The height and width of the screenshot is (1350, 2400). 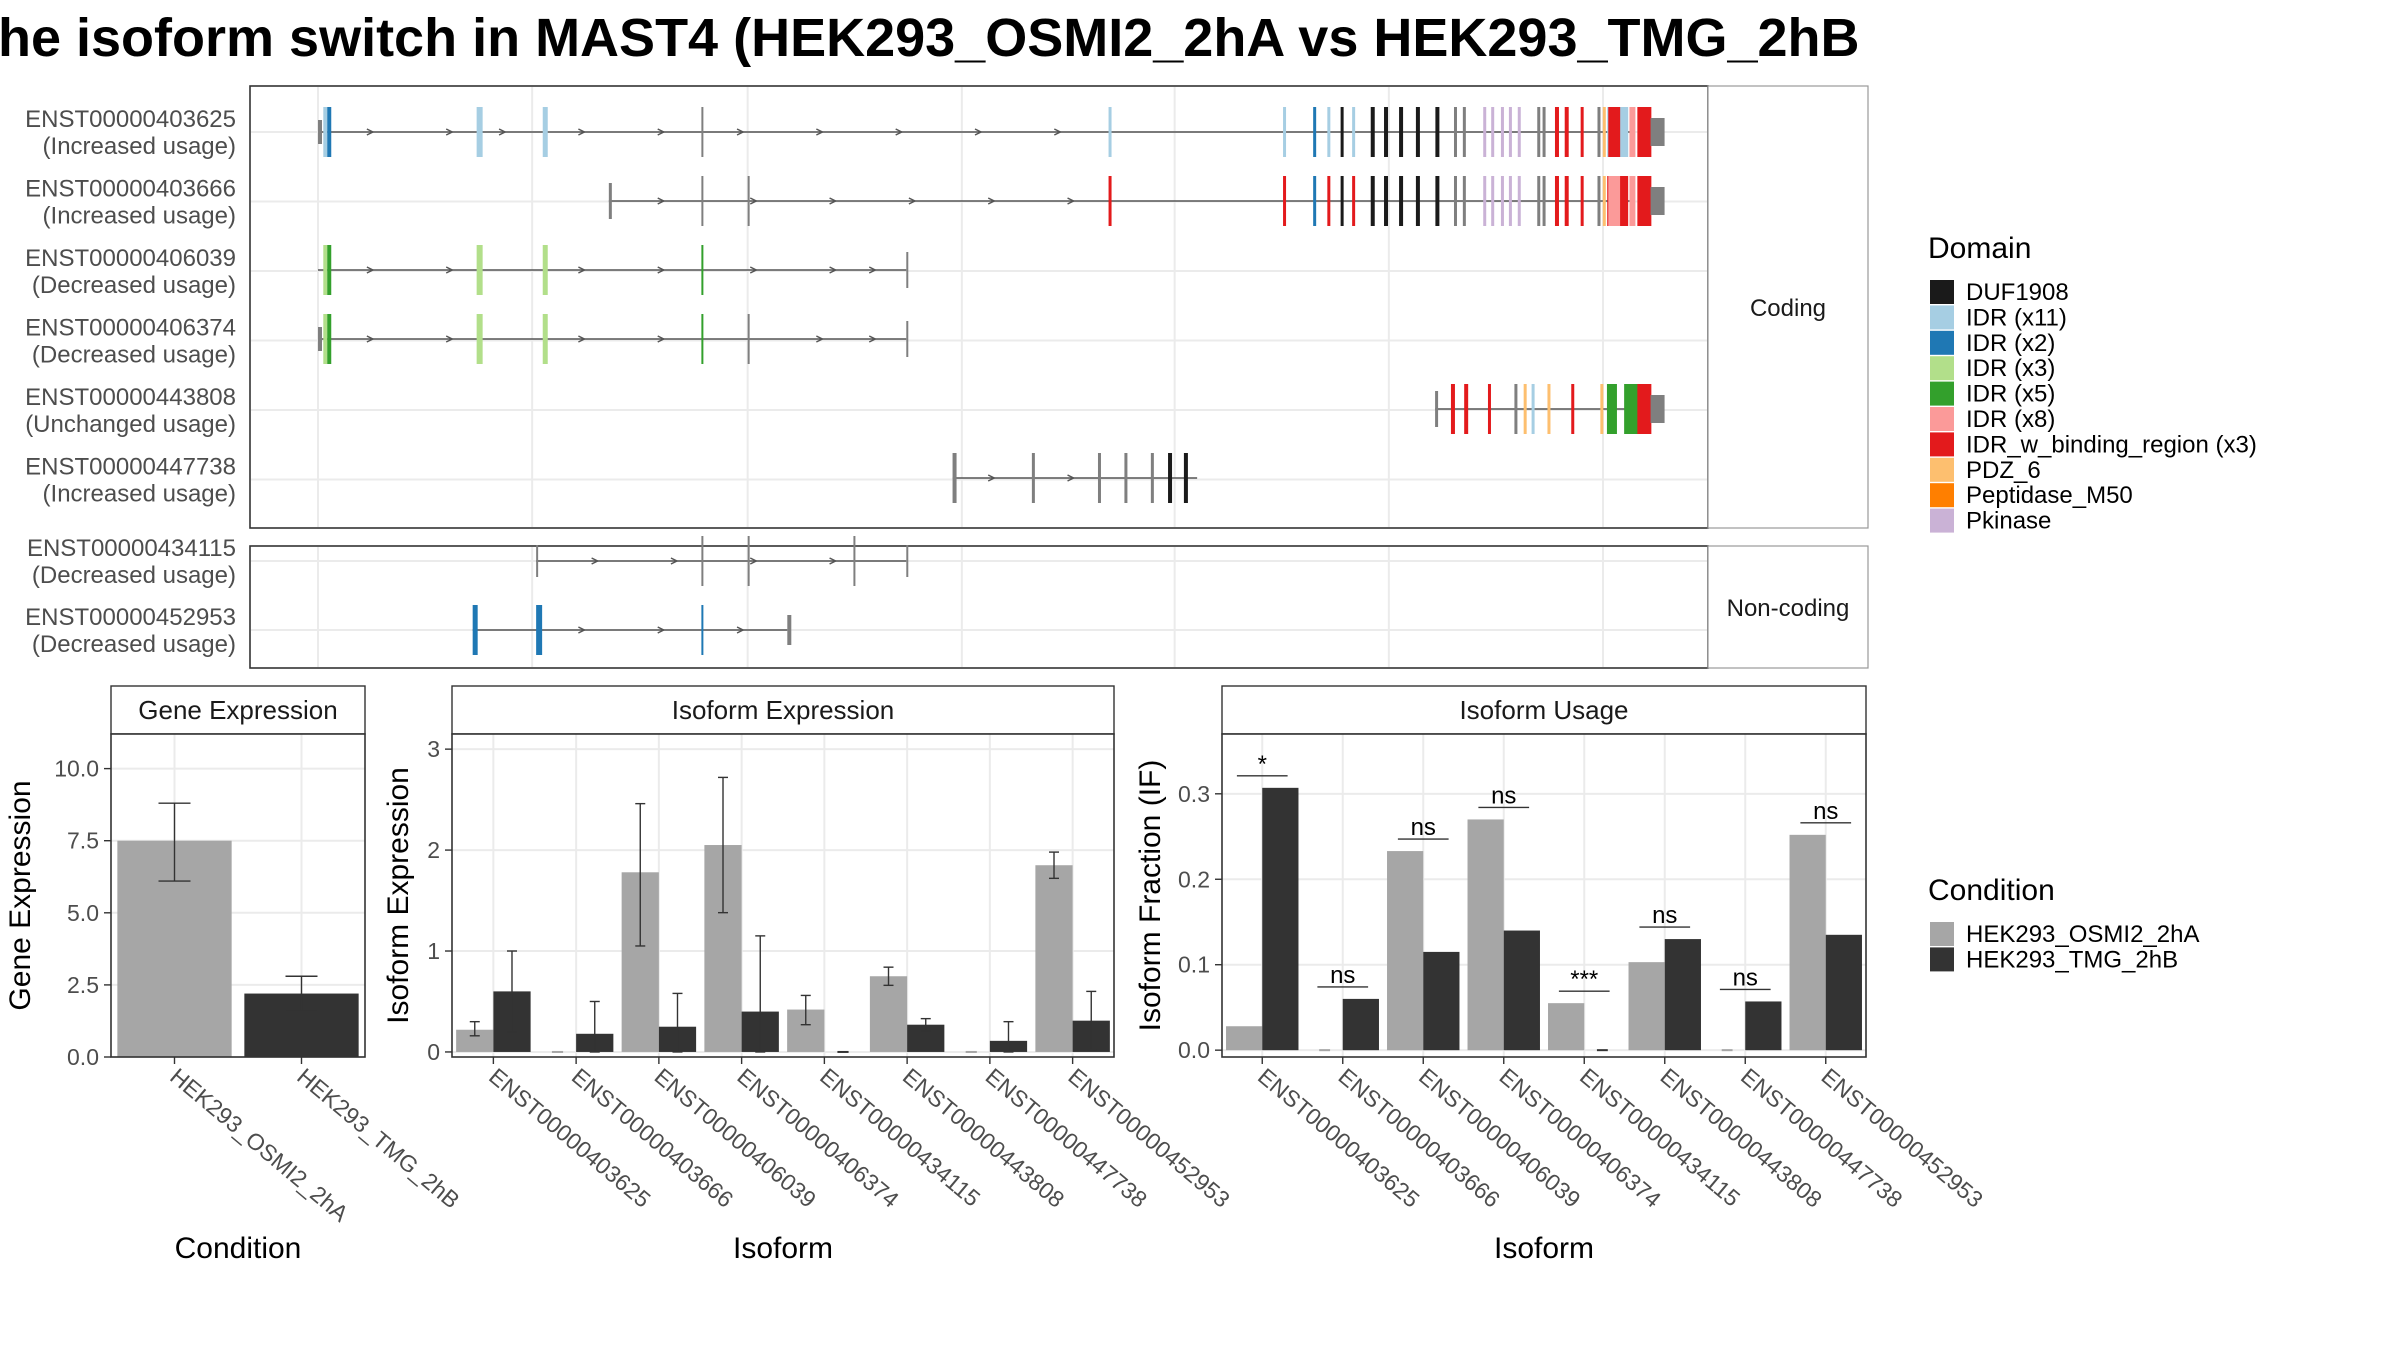 I want to click on transcript-usage-label: (Unchanged usage), so click(x=130, y=424).